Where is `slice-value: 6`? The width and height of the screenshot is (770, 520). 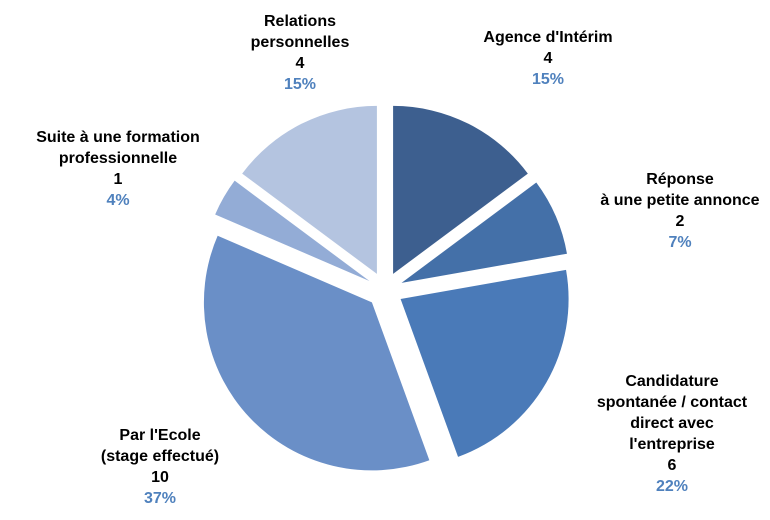 slice-value: 6 is located at coordinates (672, 465).